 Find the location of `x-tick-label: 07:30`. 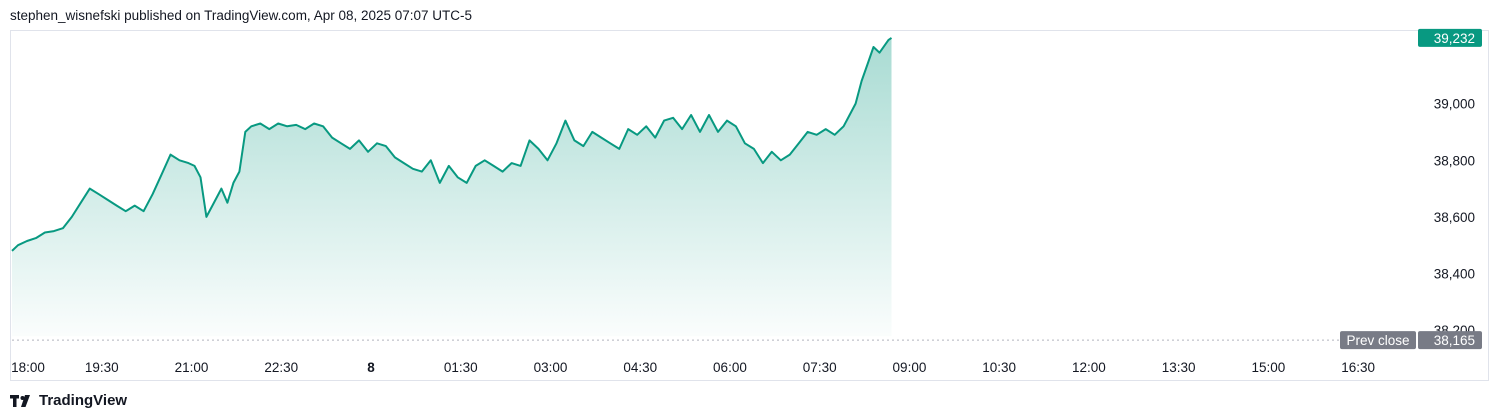

x-tick-label: 07:30 is located at coordinates (820, 367).